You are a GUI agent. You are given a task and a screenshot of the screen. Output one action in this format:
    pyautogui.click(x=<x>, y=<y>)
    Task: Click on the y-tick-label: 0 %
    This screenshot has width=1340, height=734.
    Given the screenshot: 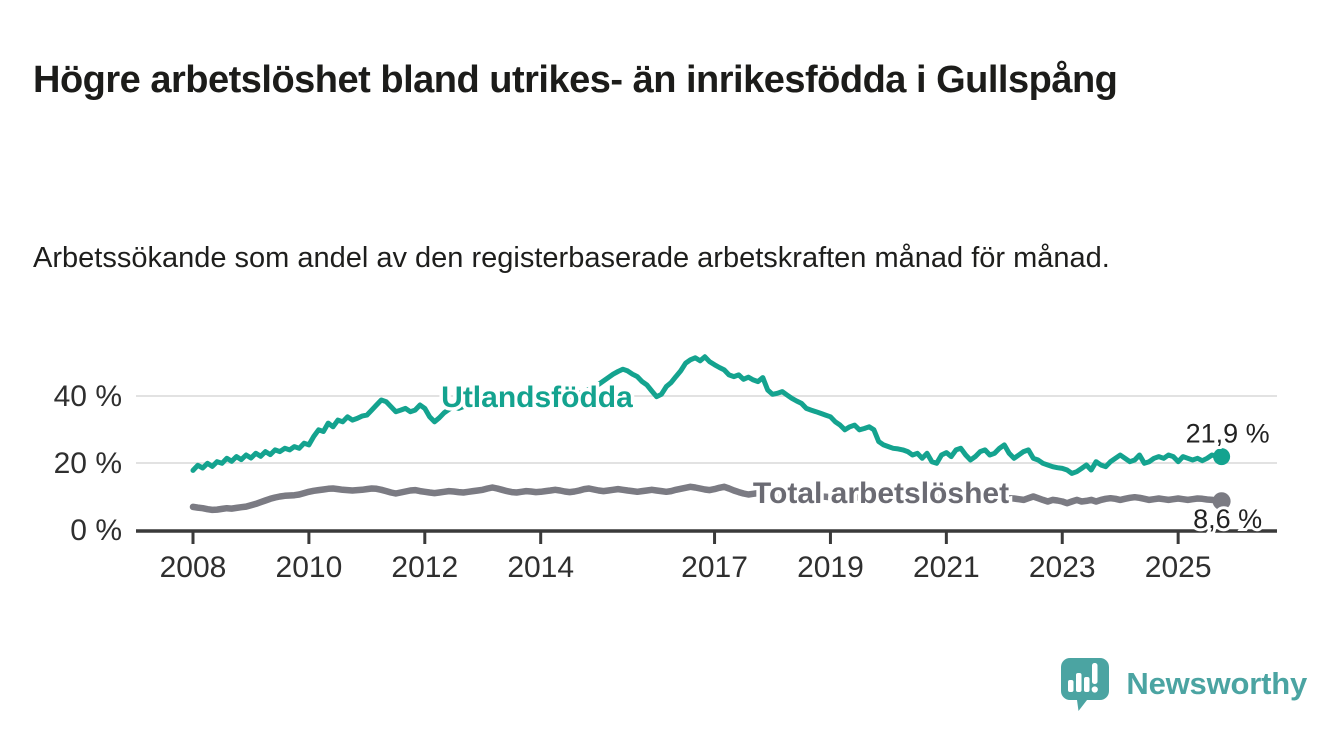 What is the action you would take?
    pyautogui.click(x=96, y=530)
    